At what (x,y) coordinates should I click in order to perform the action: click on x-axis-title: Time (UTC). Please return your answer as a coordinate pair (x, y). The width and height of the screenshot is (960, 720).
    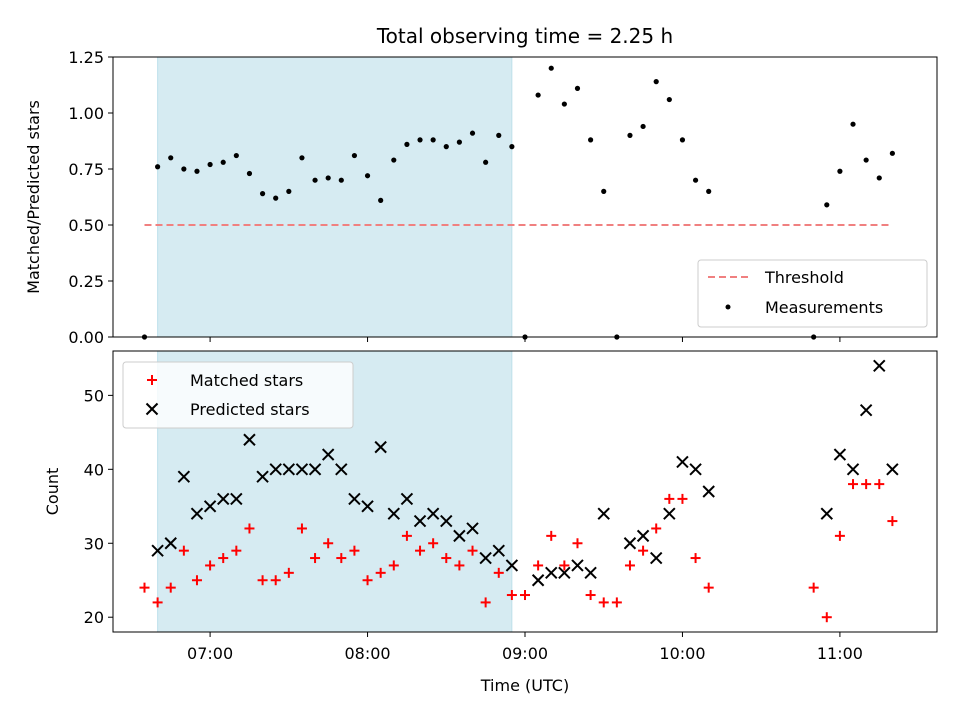
    Looking at the image, I should click on (524, 685).